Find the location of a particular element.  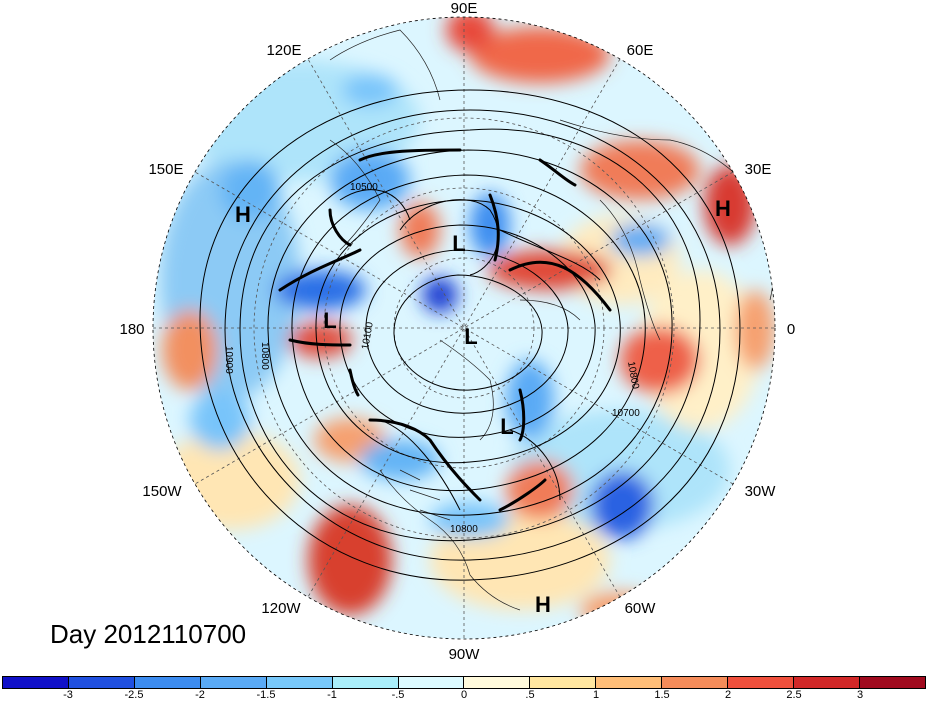

colorbar-tick-label: .5 is located at coordinates (530, 695).